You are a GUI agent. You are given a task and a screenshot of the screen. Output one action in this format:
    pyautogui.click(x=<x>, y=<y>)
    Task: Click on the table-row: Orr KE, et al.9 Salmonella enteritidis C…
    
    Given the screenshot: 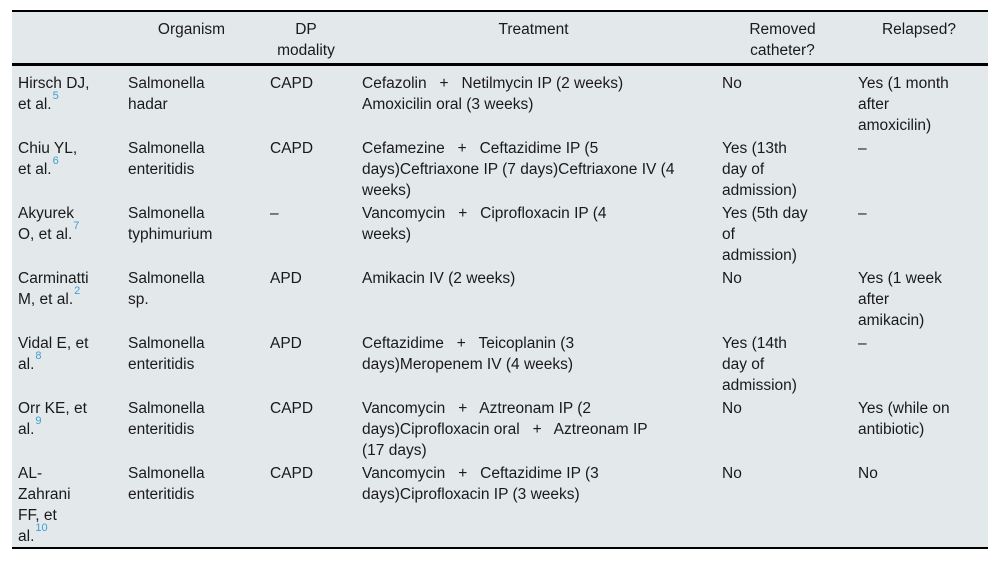 What is the action you would take?
    pyautogui.click(x=500, y=428)
    